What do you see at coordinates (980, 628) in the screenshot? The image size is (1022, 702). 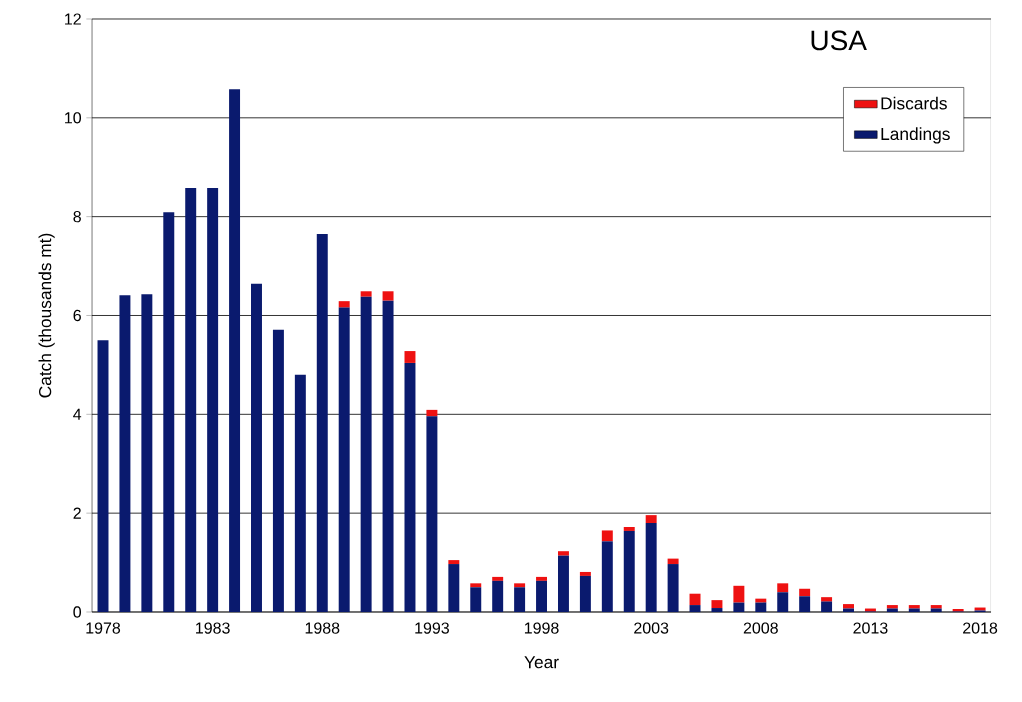 I see `x-tick-label: 2018` at bounding box center [980, 628].